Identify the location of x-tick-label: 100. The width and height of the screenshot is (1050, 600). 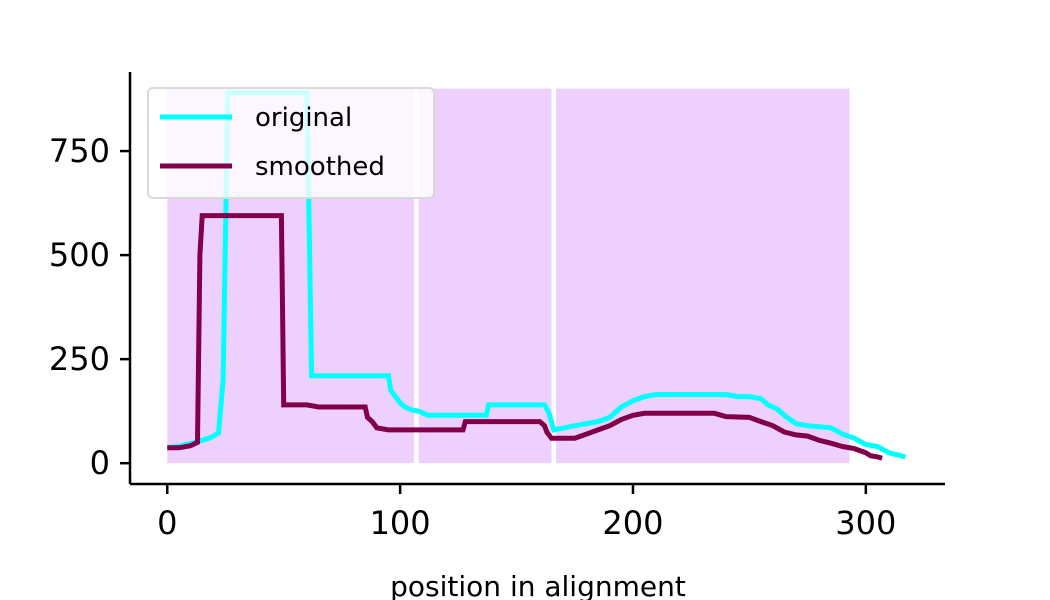
(400, 523).